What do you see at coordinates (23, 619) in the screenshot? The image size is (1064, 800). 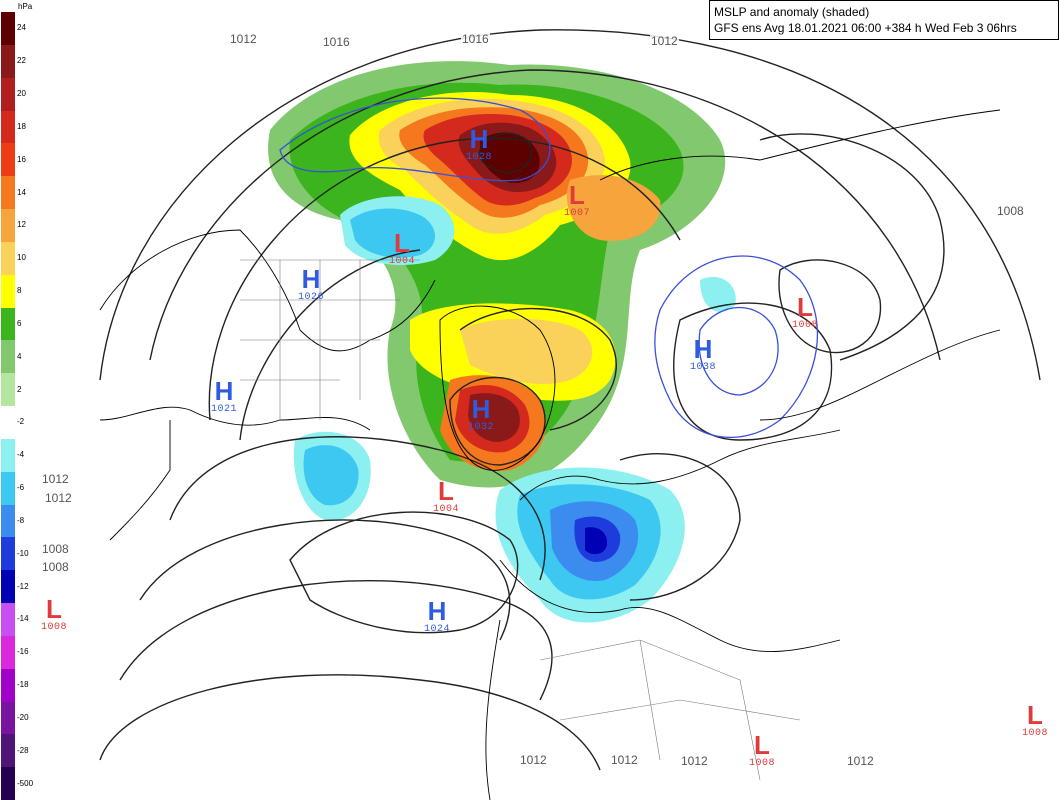 I see `colorbar-label: -14` at bounding box center [23, 619].